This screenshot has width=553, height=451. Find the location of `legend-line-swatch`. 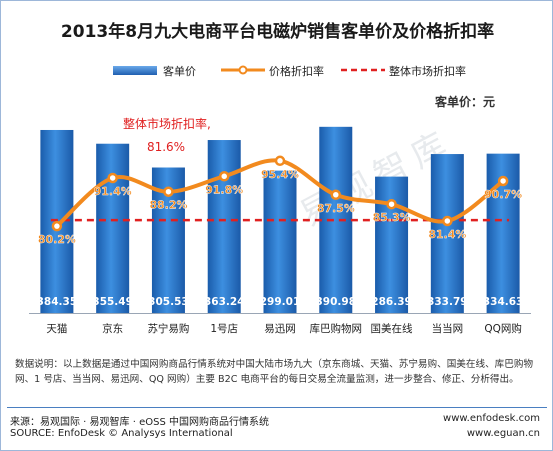

legend-line-swatch is located at coordinates (243, 70).